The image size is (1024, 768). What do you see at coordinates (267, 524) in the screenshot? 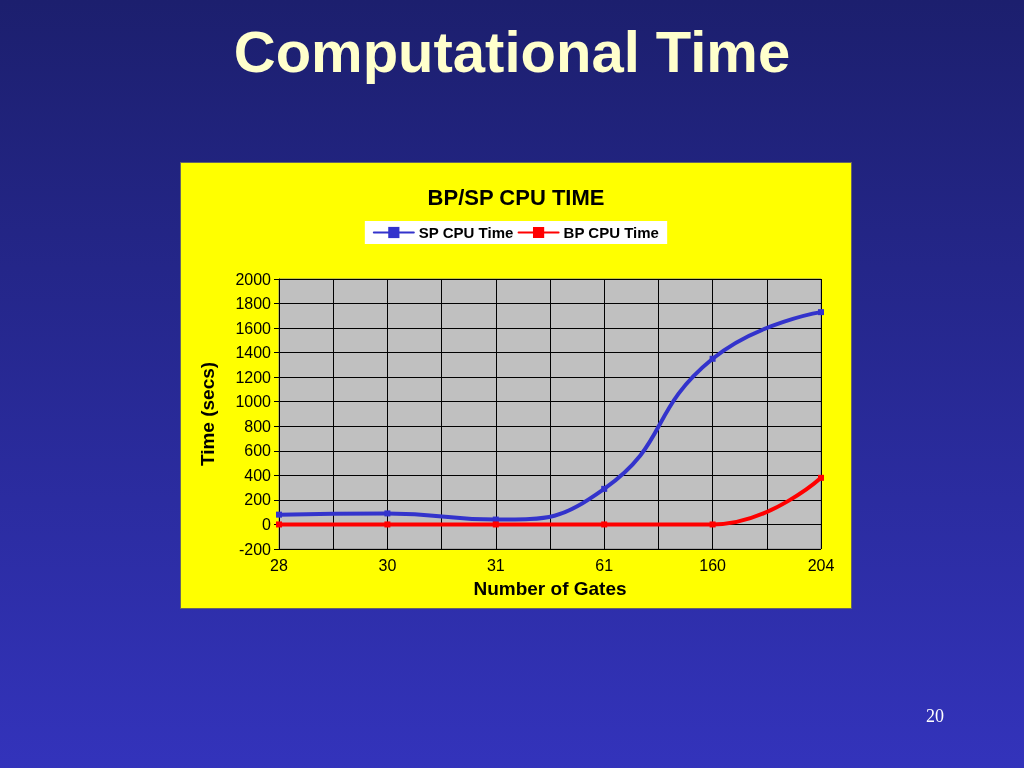
I see `y-tick-label: 0` at bounding box center [267, 524].